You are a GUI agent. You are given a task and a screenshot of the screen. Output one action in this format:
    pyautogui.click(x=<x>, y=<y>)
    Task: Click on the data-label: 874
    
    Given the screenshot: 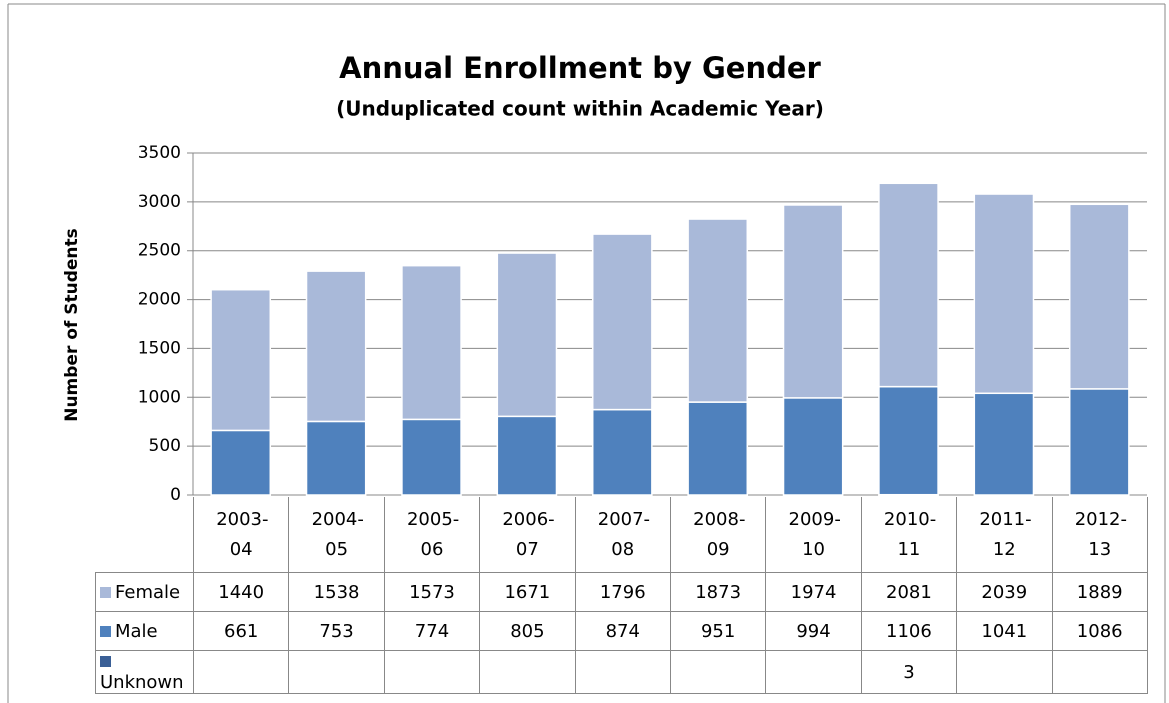 What is the action you would take?
    pyautogui.click(x=622, y=631)
    